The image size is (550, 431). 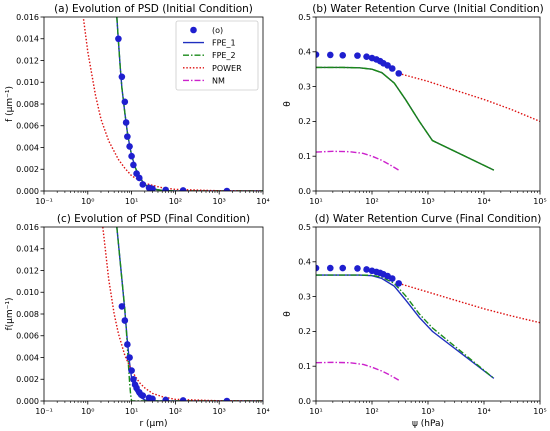 I want to click on legend: (o) FPE_1 FPE_2 POWER NM, so click(x=217, y=55).